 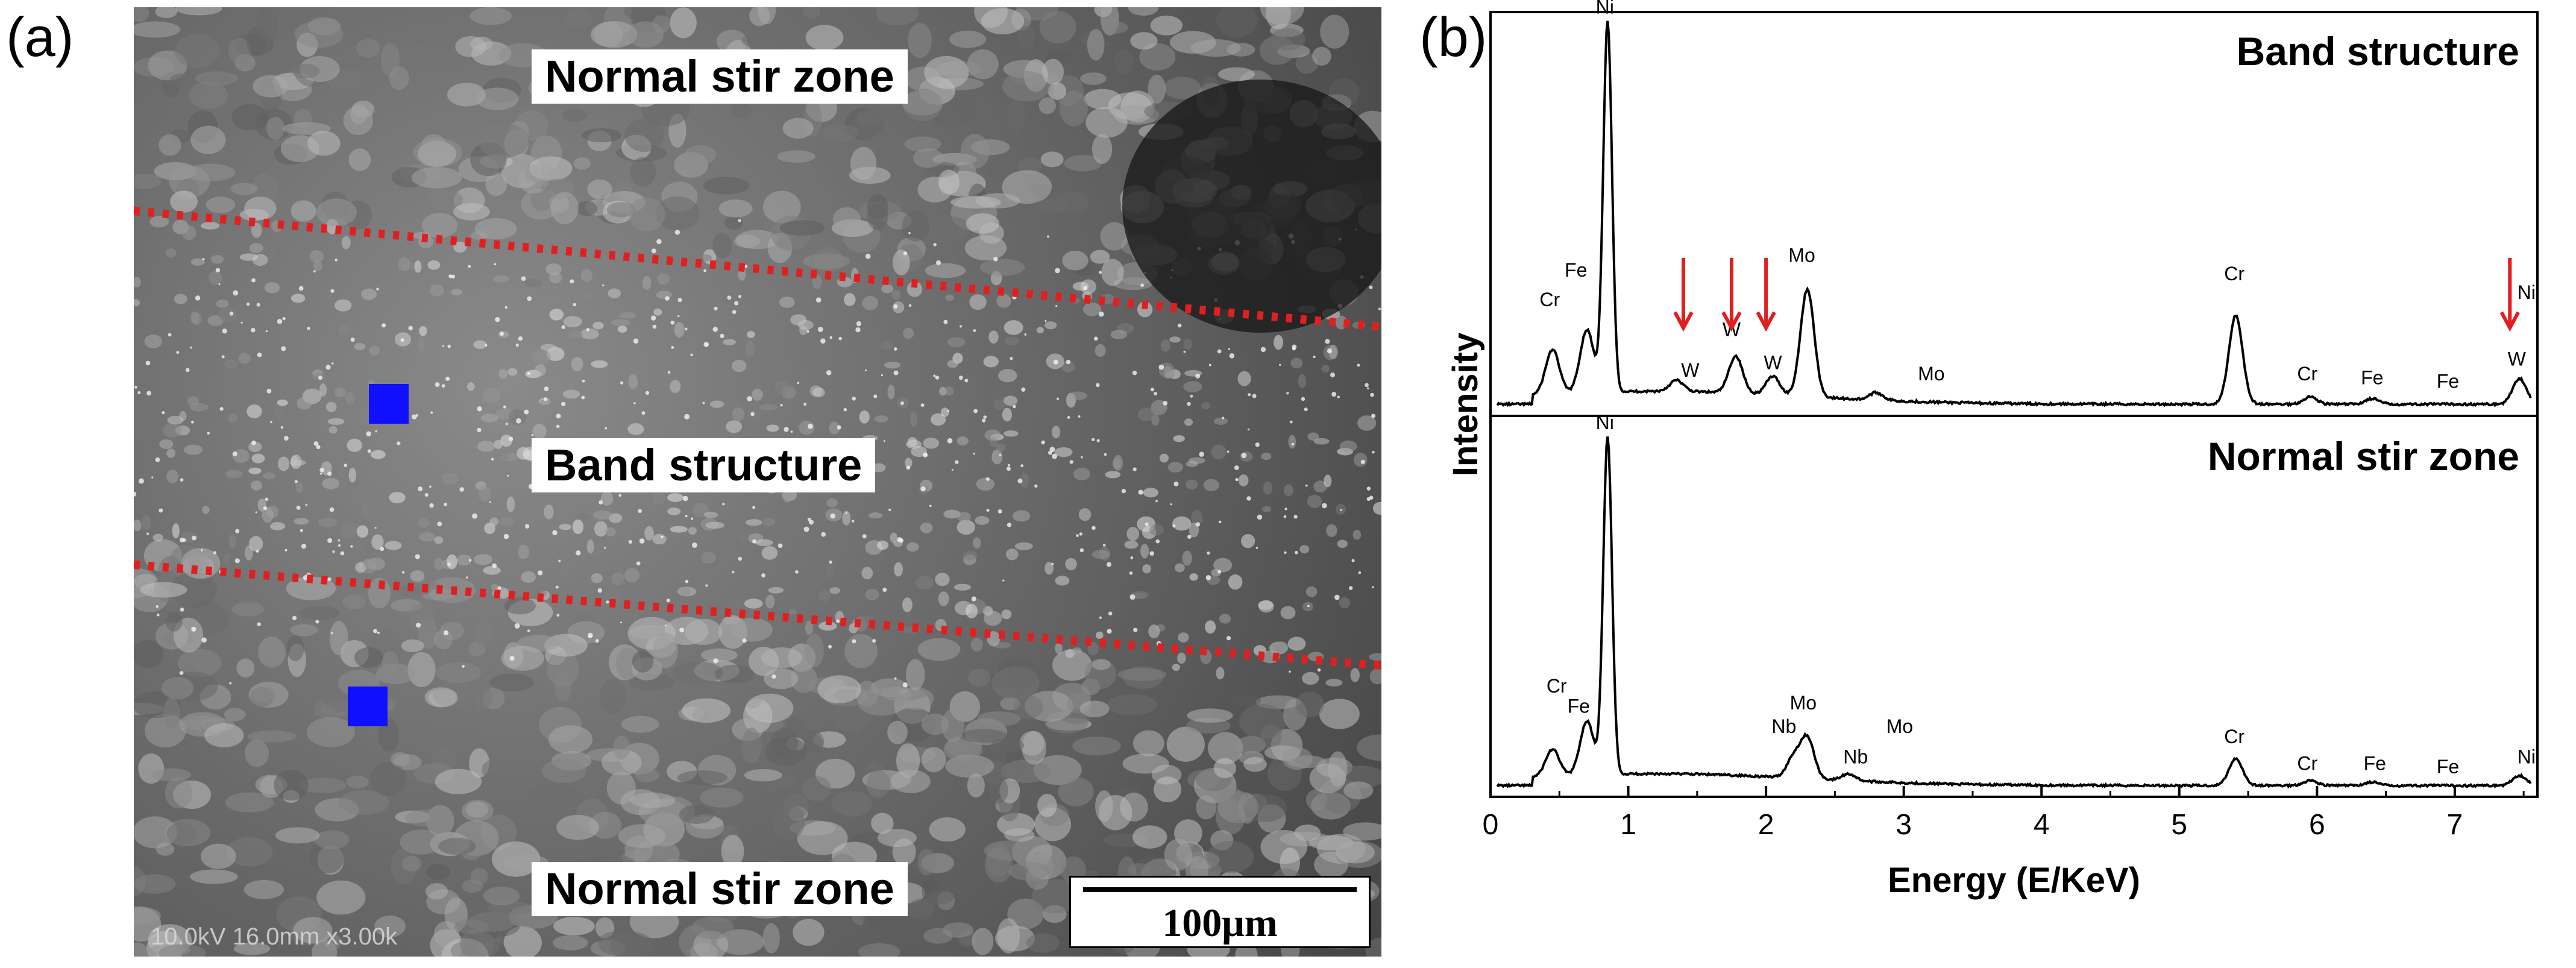 What do you see at coordinates (2014, 880) in the screenshot?
I see `x-axis-label: Energy (E/KeV)` at bounding box center [2014, 880].